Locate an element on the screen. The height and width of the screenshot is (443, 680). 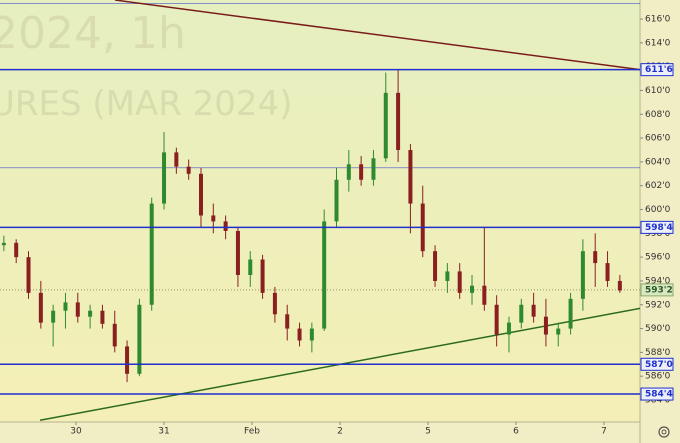
y-tick-label: 608'0 is located at coordinates (658, 115).